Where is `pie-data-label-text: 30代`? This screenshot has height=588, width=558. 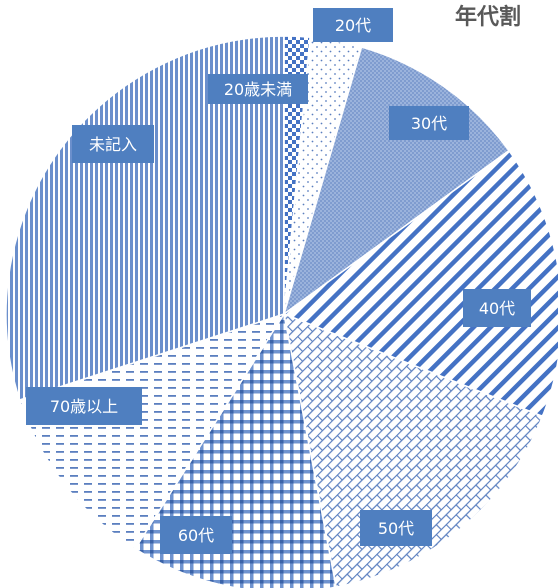
pie-data-label-text: 30代 is located at coordinates (429, 123).